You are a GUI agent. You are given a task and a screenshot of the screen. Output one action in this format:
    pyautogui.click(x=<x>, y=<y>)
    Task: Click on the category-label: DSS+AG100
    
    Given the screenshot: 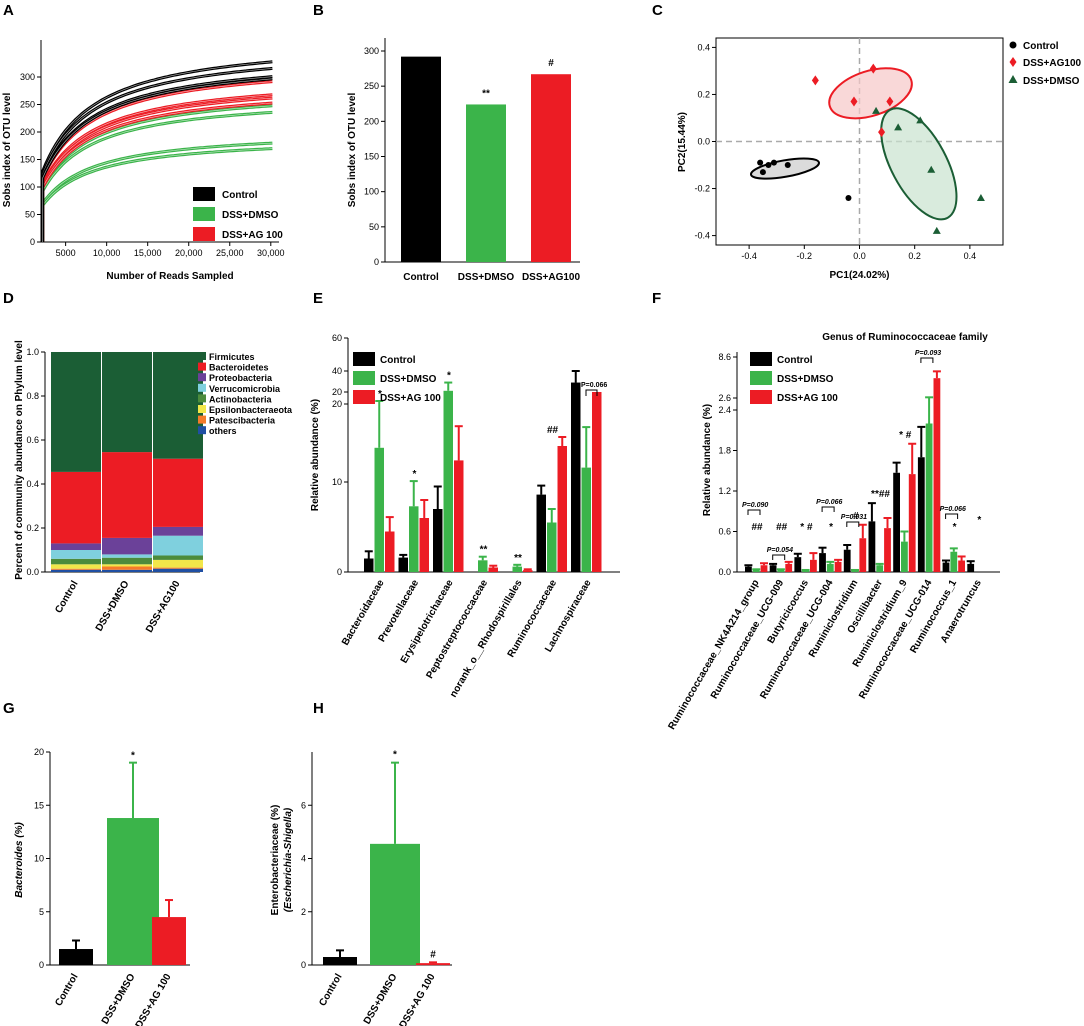 What is the action you would take?
    pyautogui.click(x=163, y=607)
    